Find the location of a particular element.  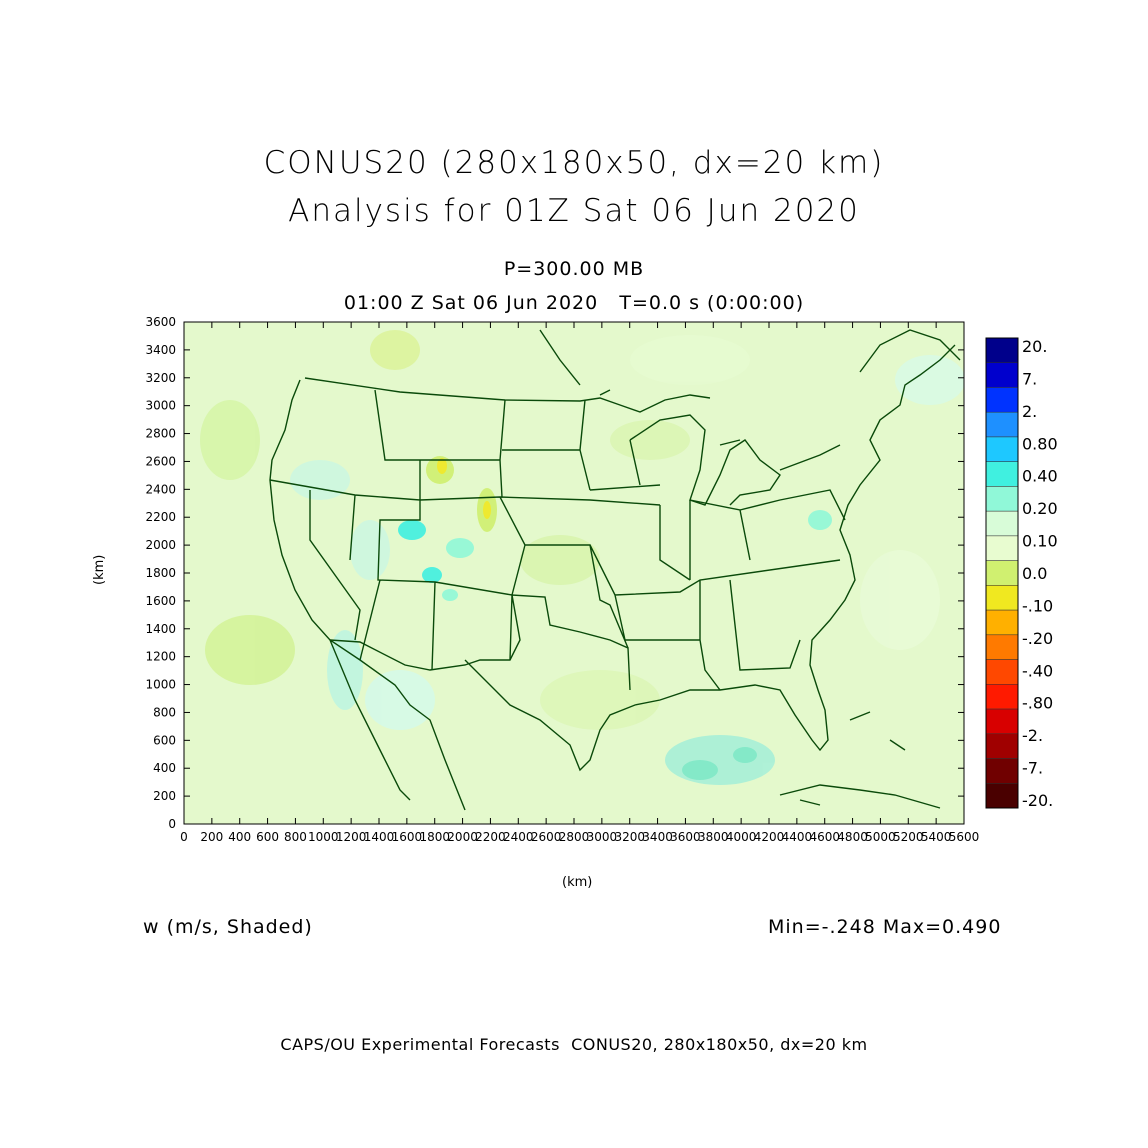

x-tick-label: 3000 is located at coordinates (602, 837).